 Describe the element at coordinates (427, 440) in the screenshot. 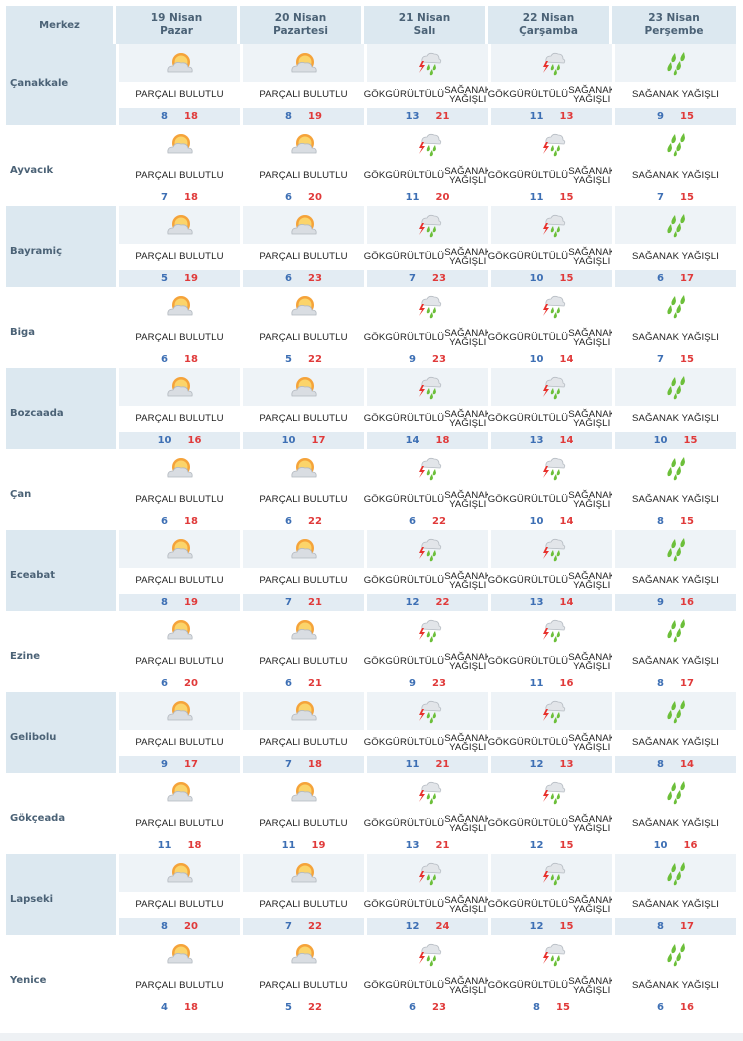

I see `temperature-range: 14 18` at that location.